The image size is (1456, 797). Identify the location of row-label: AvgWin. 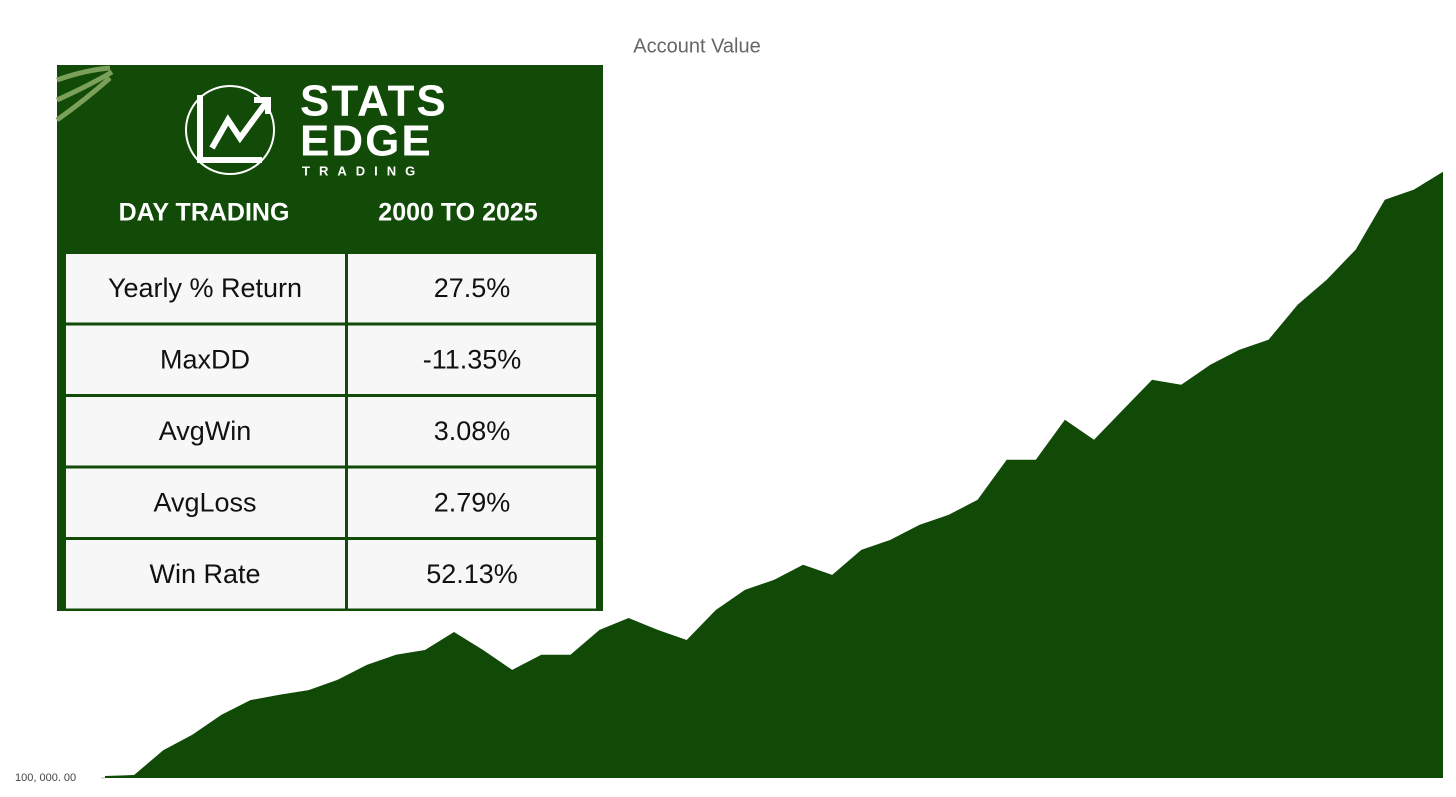
(205, 431).